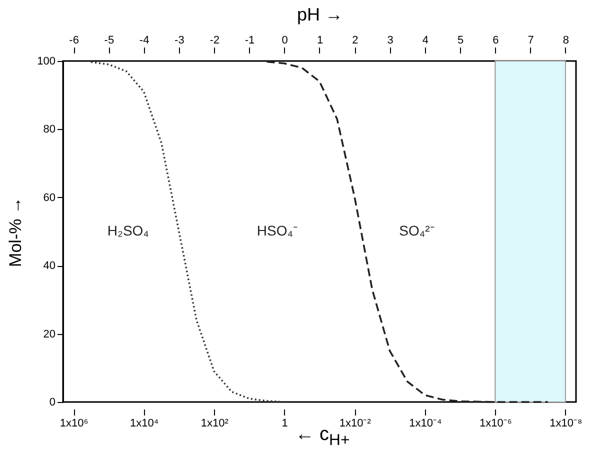 Image resolution: width=594 pixels, height=472 pixels. What do you see at coordinates (390, 40) in the screenshot?
I see `x2-tick-label: 3` at bounding box center [390, 40].